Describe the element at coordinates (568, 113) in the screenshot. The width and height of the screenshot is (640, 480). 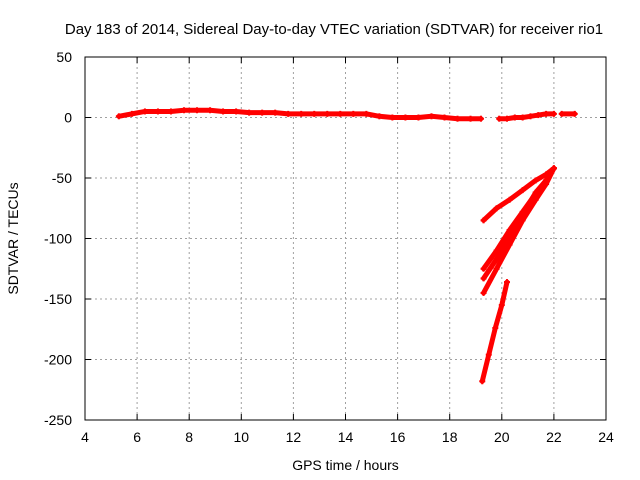
I see `series-outlier-points` at that location.